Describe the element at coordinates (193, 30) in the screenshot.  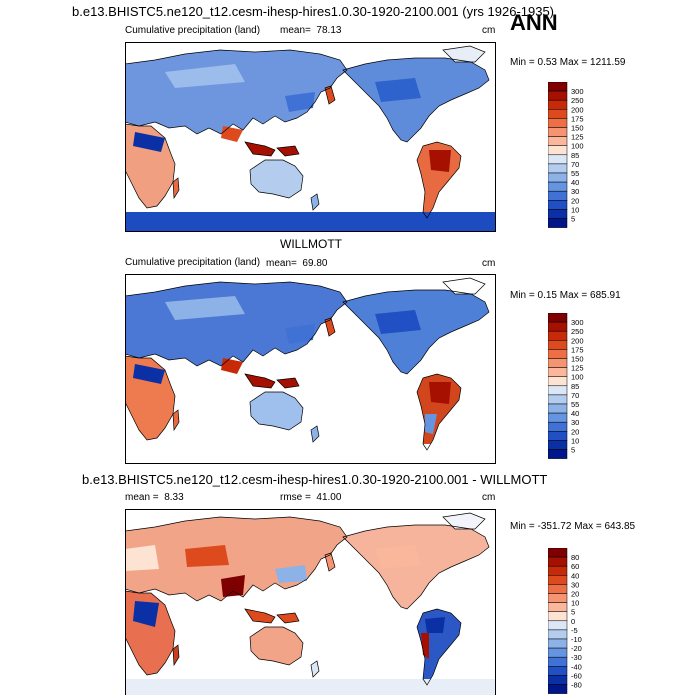
I see `panel1-left-label: Cumulative precipitation (land)` at that location.